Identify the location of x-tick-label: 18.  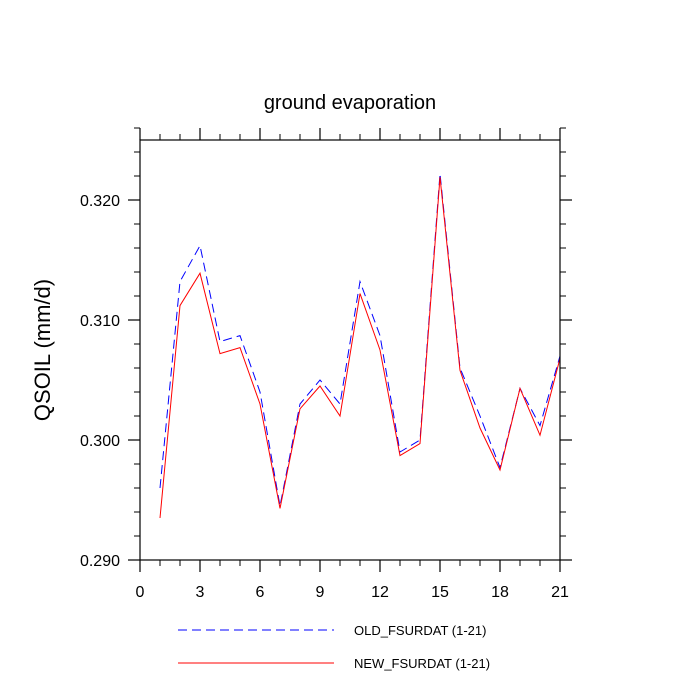
(500, 592).